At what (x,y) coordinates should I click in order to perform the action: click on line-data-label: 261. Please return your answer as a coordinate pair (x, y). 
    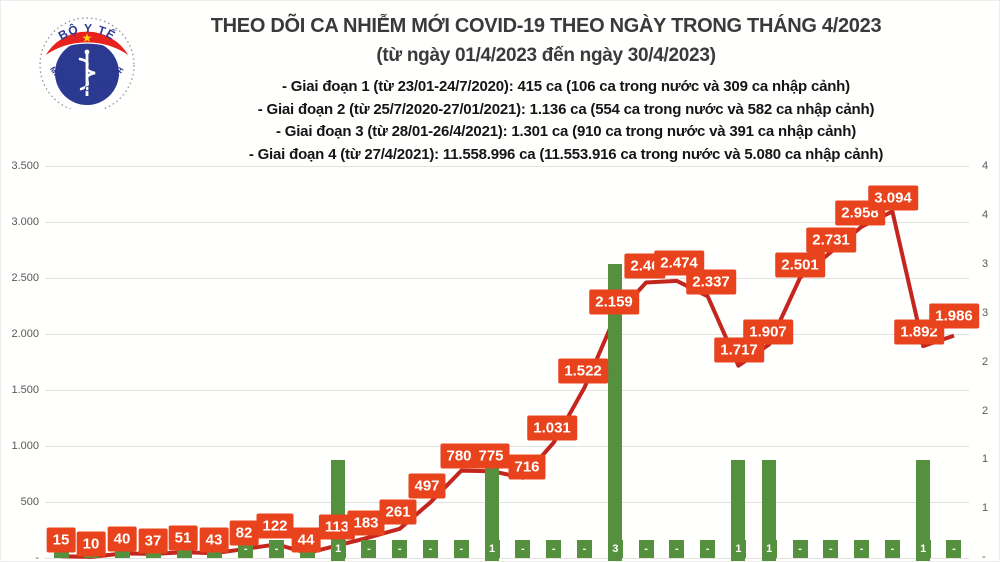
    Looking at the image, I should click on (398, 512).